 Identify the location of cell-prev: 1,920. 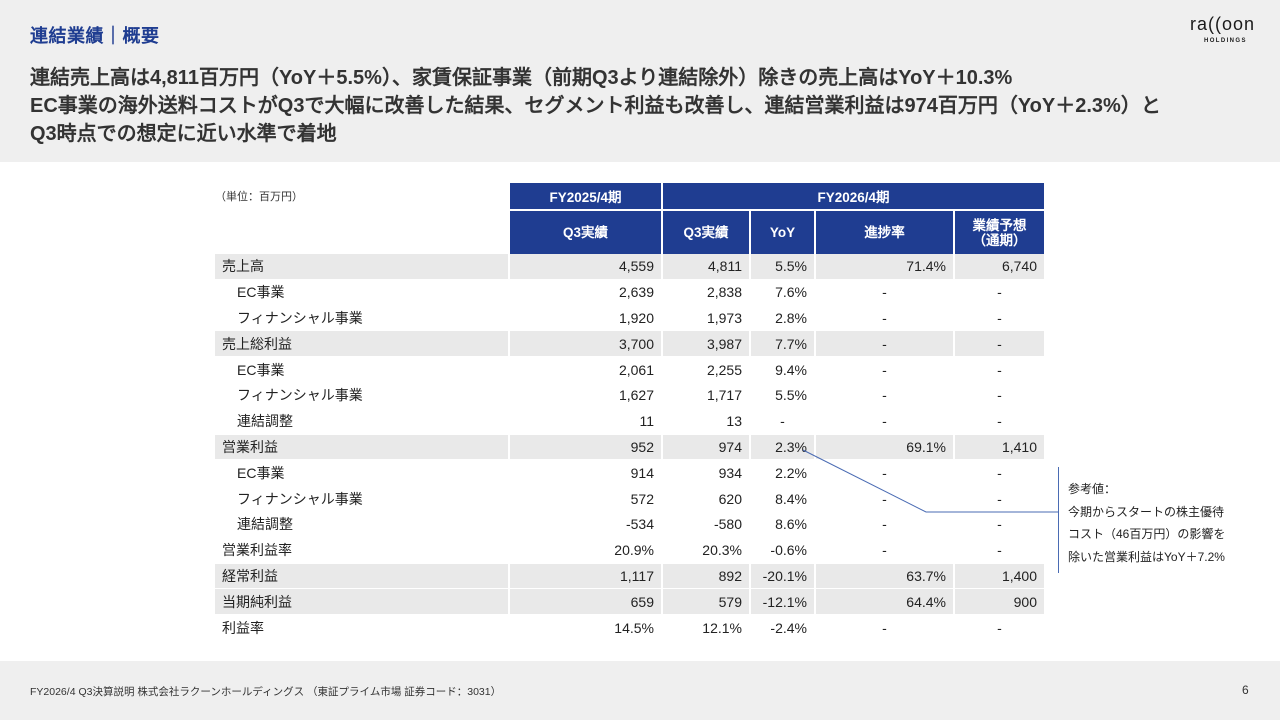
(584, 318).